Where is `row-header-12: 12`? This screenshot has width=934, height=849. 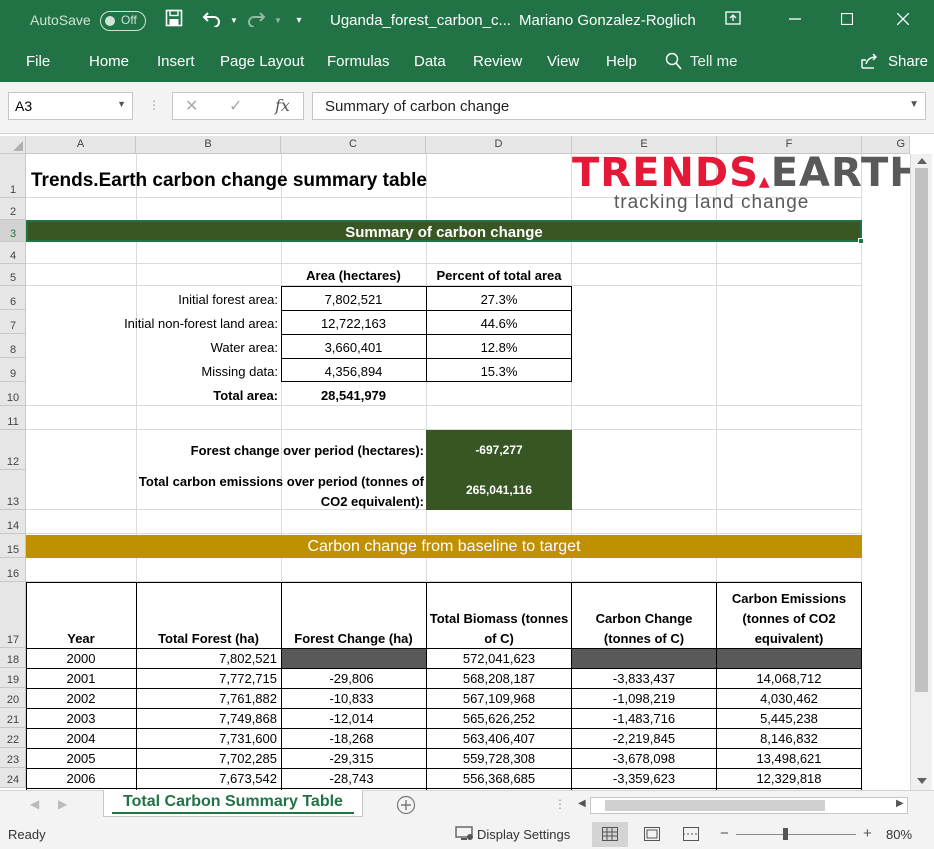
row-header-12: 12 is located at coordinates (13, 450).